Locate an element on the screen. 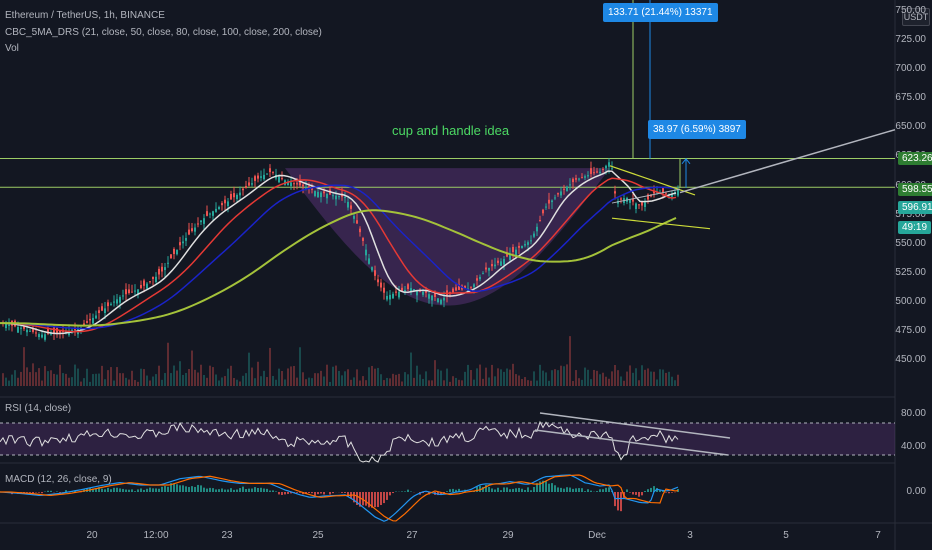  handle-lower is located at coordinates (661, 223).